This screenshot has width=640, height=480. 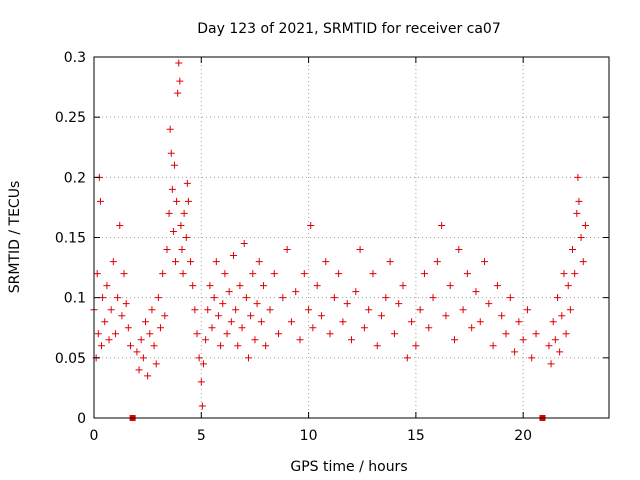 What do you see at coordinates (70, 359) in the screenshot?
I see `y-tick-label: 0.05` at bounding box center [70, 359].